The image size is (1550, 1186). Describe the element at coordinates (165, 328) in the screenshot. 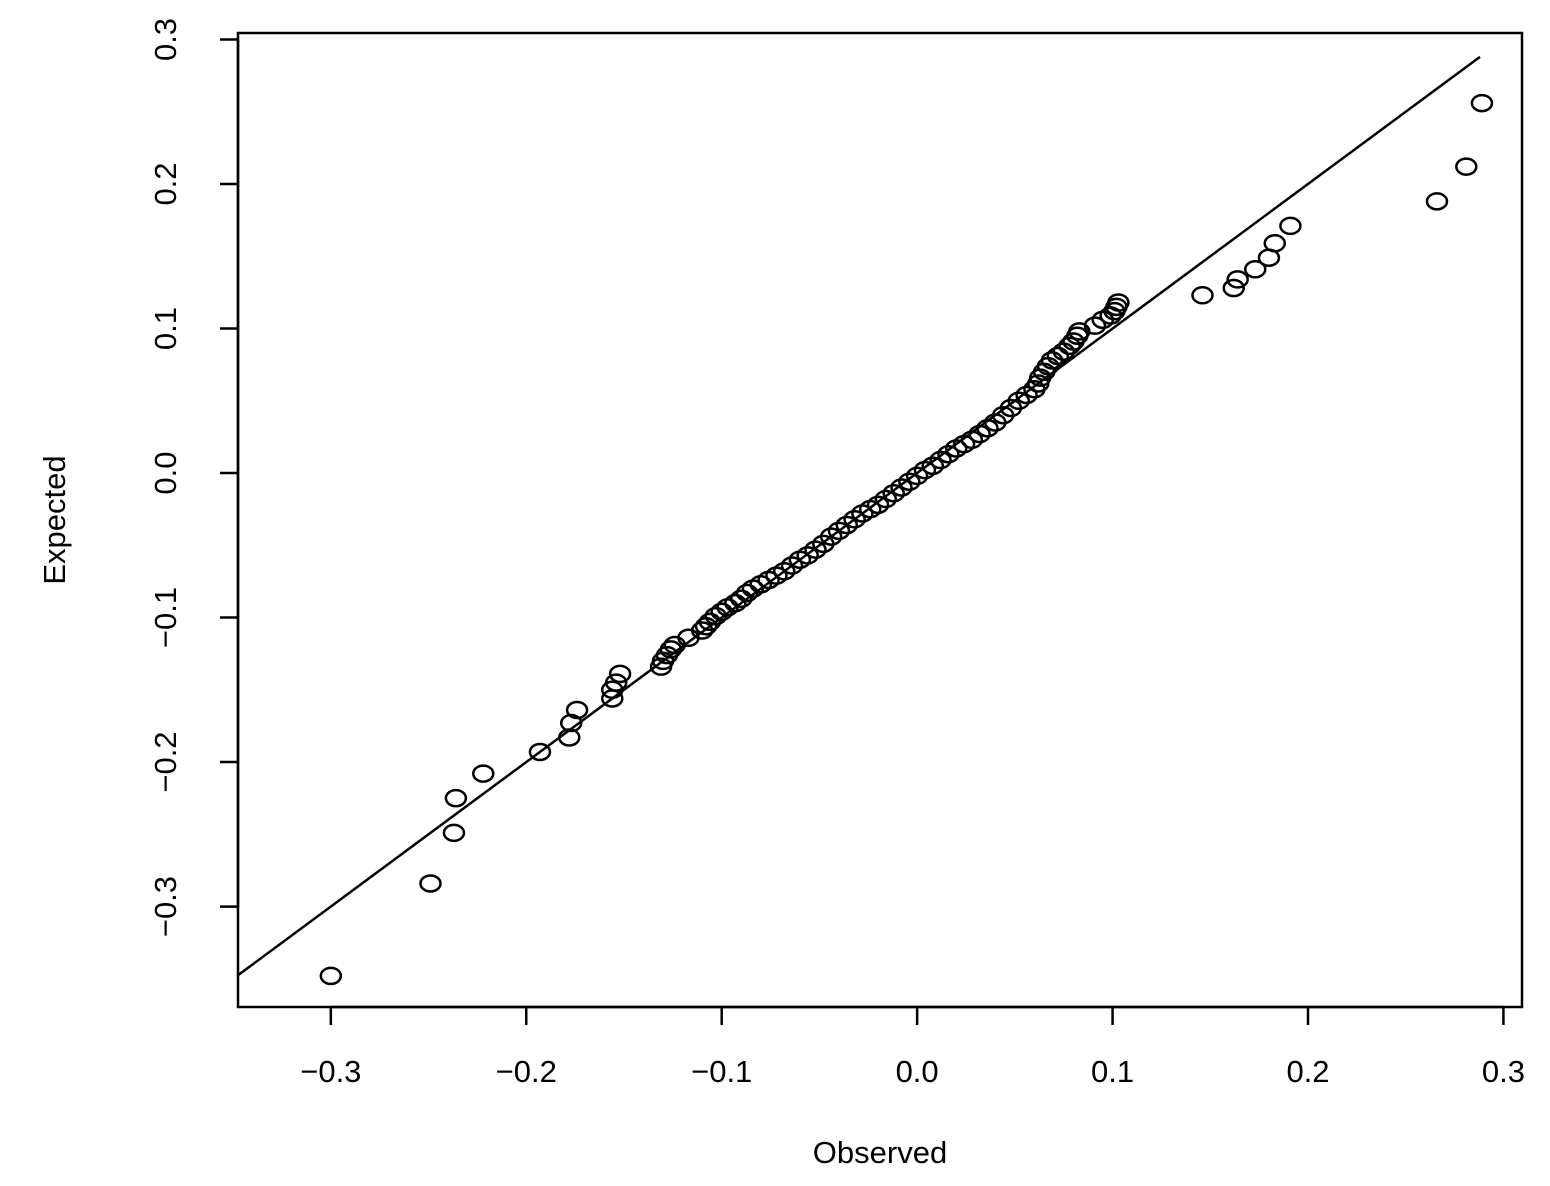

I see `y-tick-label: 0.1` at that location.